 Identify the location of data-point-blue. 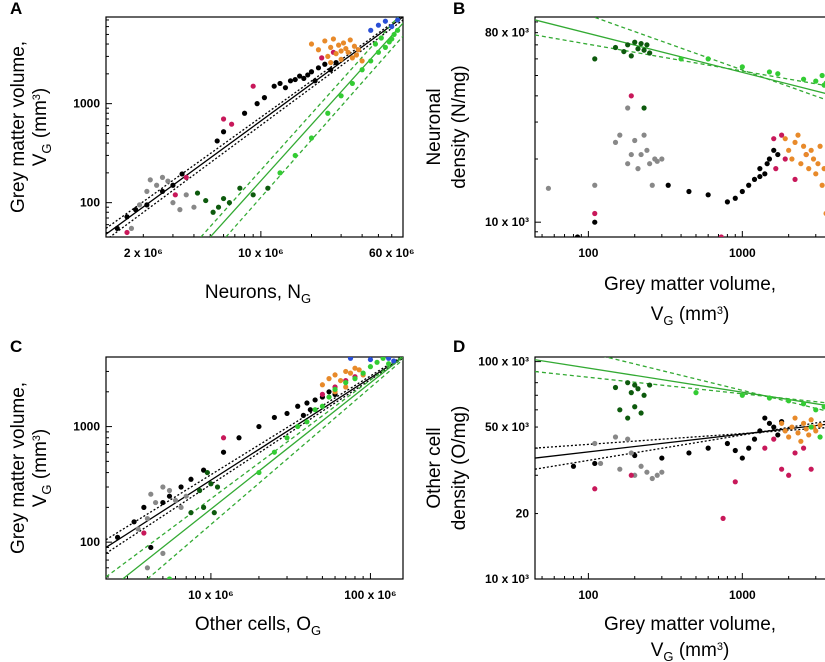
(378, 25).